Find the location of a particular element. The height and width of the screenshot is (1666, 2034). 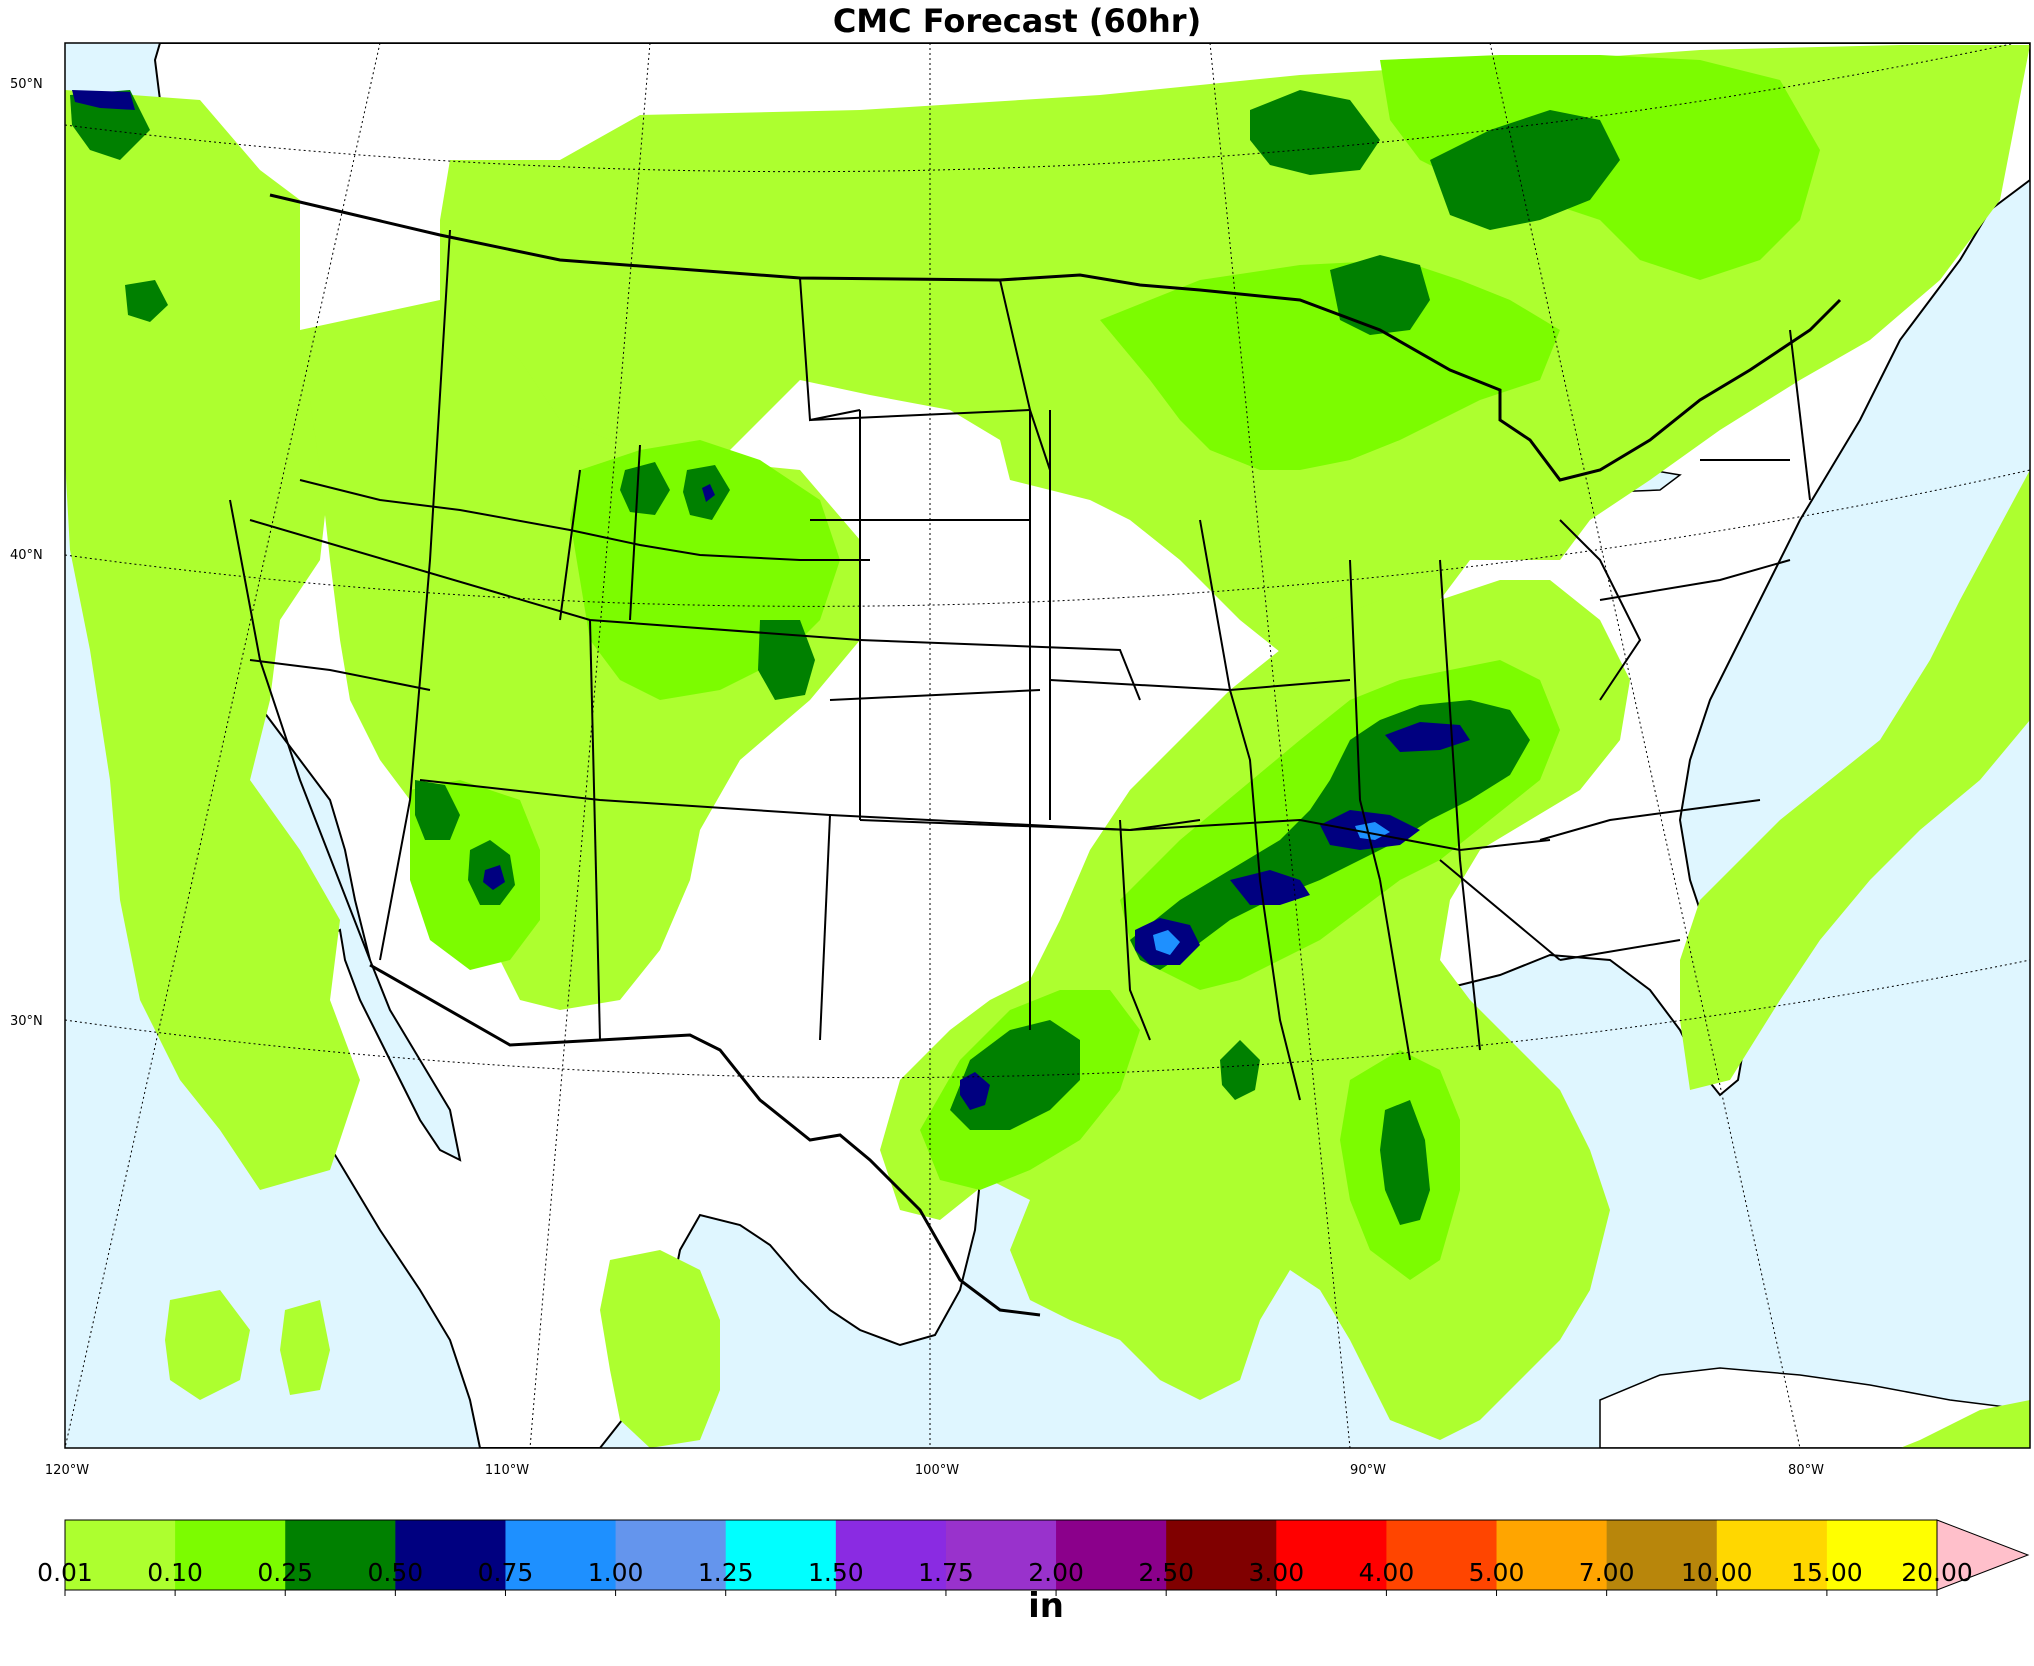

precip-light-pacific is located at coordinates (207, 1345).